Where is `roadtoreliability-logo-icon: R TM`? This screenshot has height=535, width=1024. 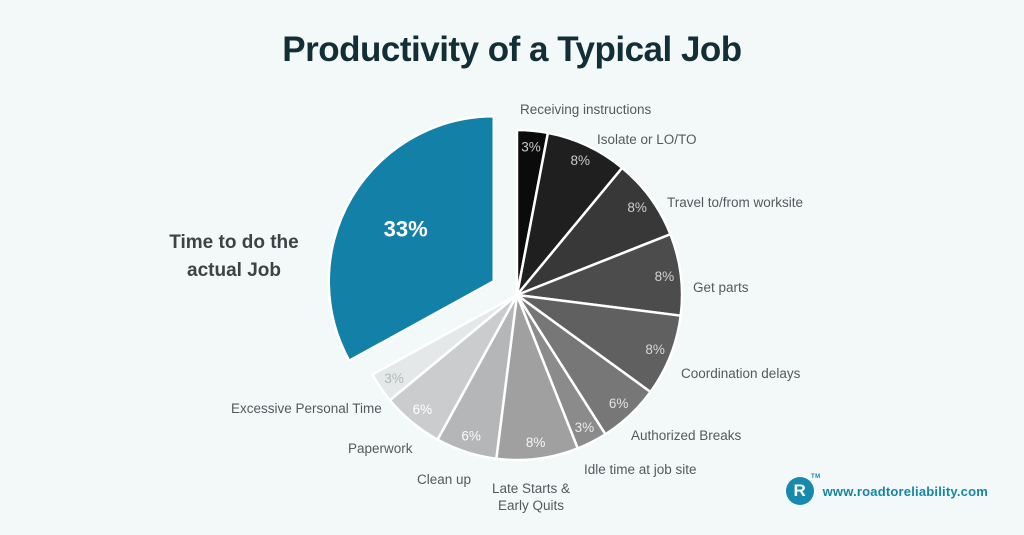 roadtoreliability-logo-icon: R TM is located at coordinates (802, 489).